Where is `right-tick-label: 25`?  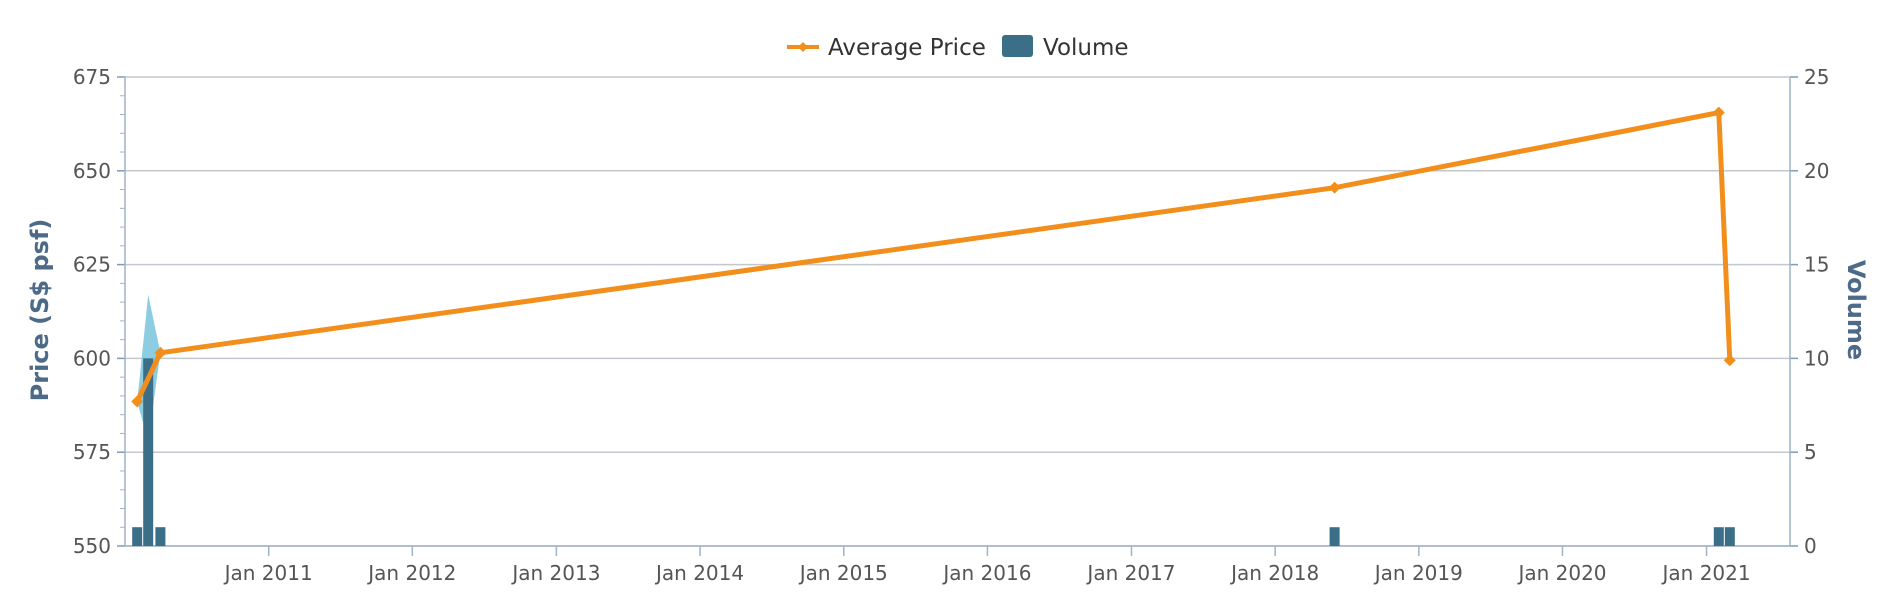 right-tick-label: 25 is located at coordinates (1816, 77).